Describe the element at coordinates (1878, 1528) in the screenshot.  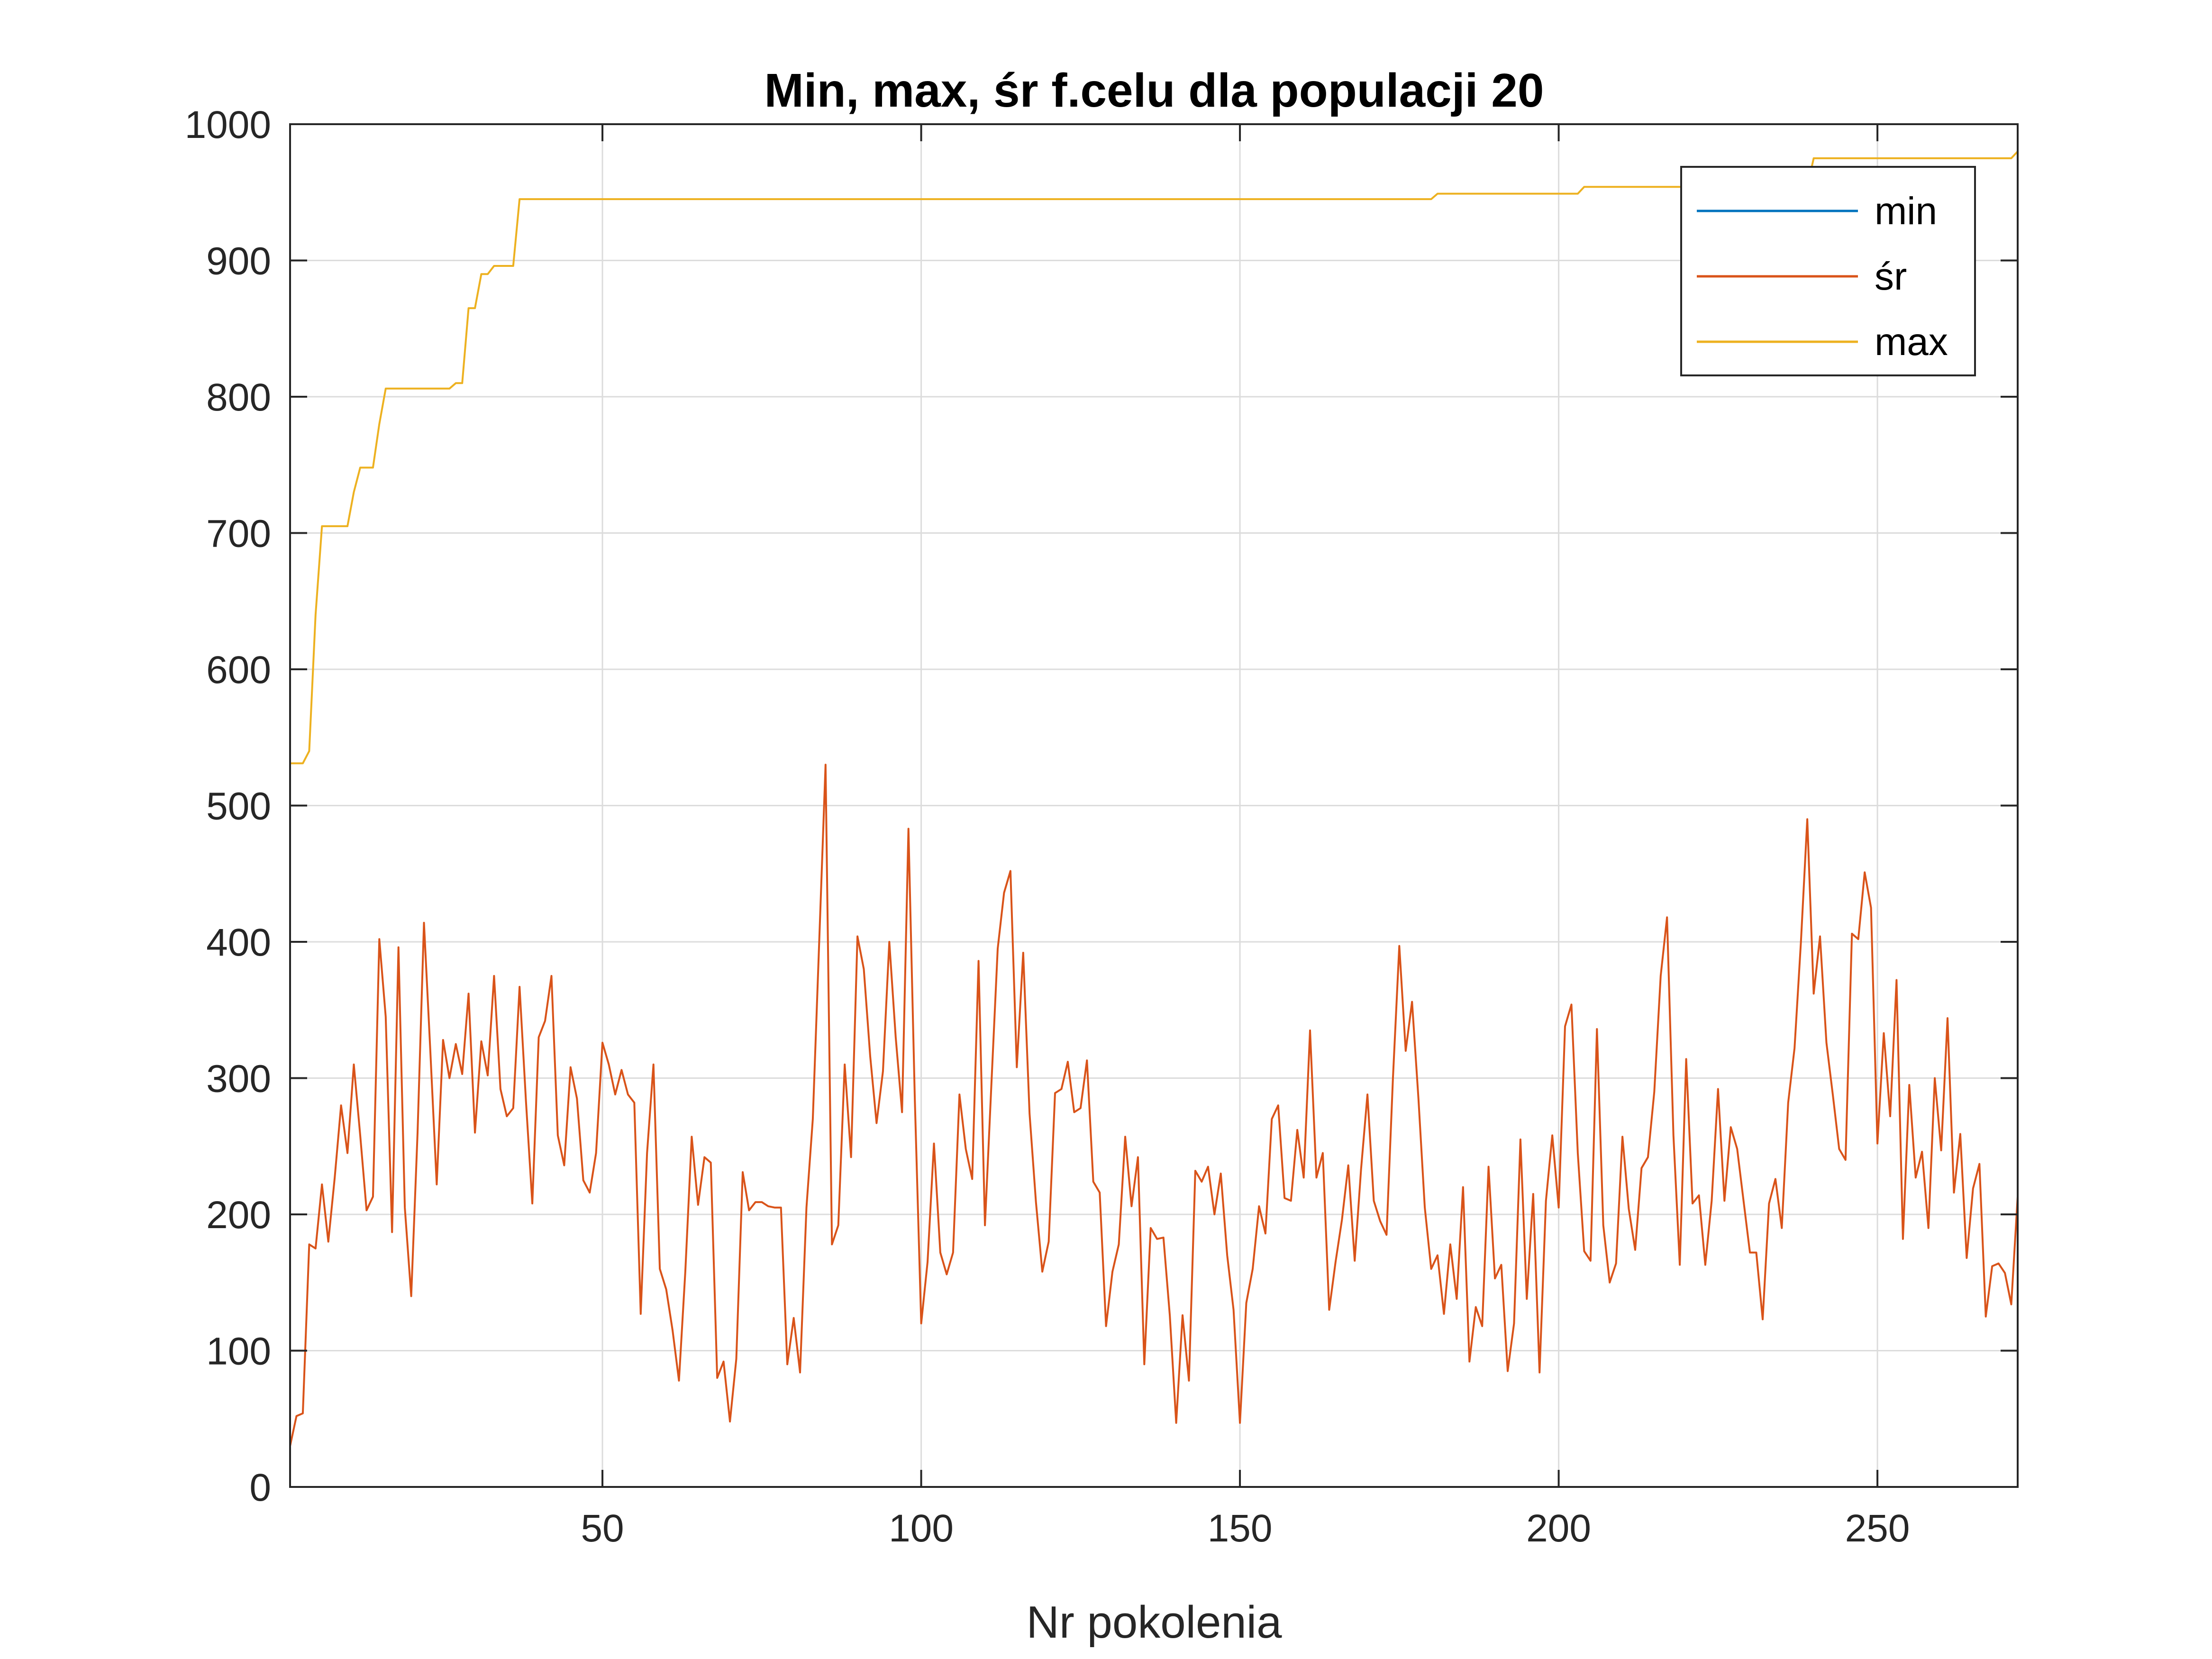
I see `x-tick-label: 250` at that location.